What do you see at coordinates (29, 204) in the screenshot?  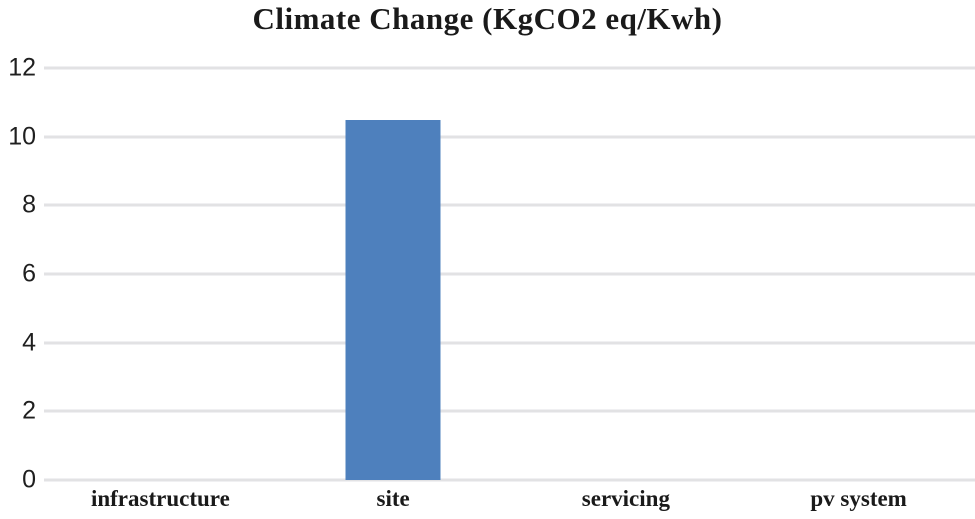 I see `y-tick-label-8: 8` at bounding box center [29, 204].